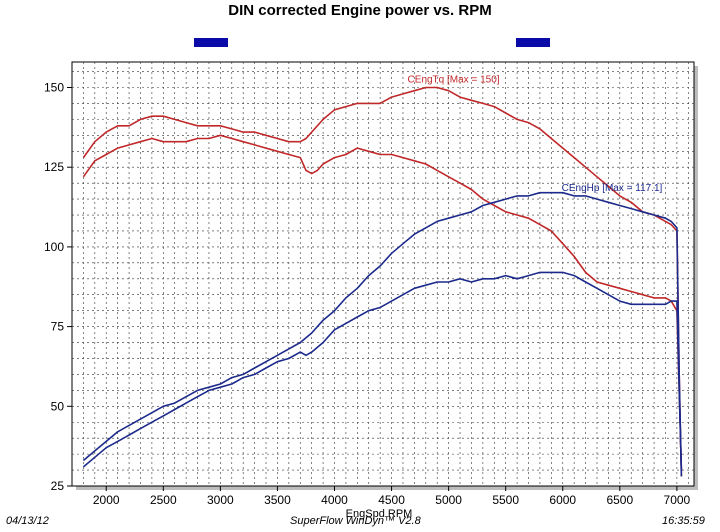 The image size is (720, 532). What do you see at coordinates (58, 327) in the screenshot?
I see `y-tick-label: 75` at bounding box center [58, 327].